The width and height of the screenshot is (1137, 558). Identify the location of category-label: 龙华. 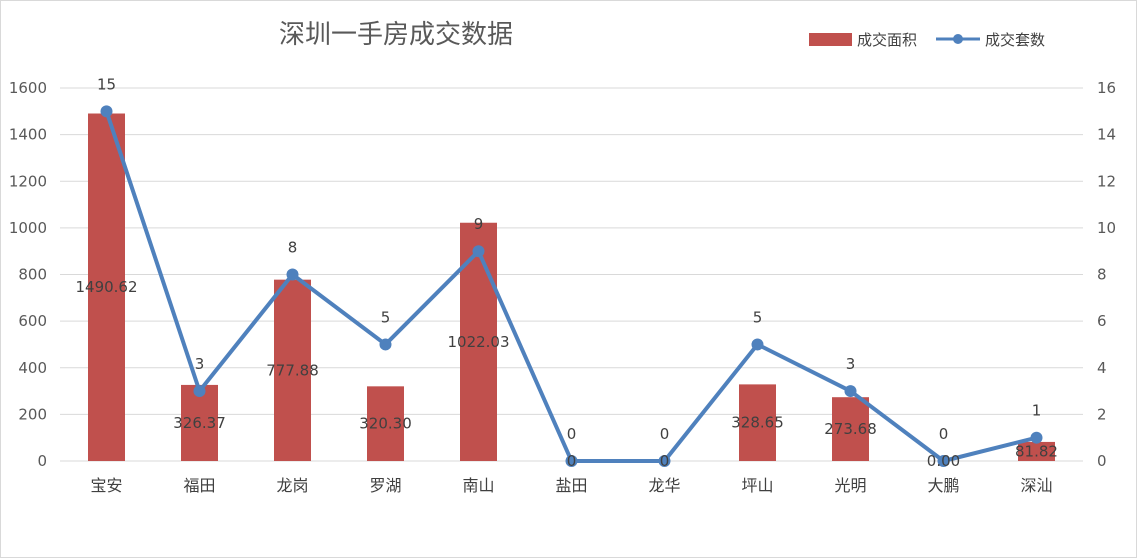
(664, 485).